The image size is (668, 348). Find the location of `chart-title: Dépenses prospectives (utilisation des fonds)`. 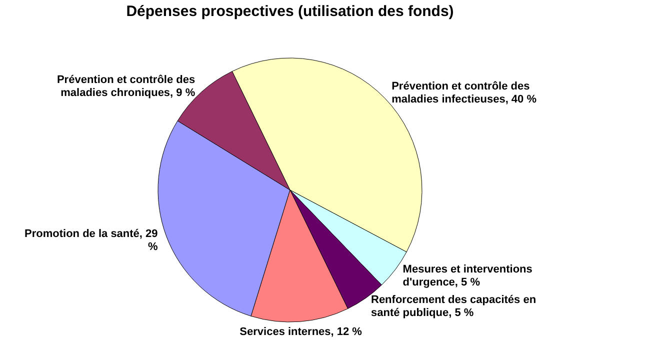

chart-title: Dépenses prospectives (utilisation des fonds) is located at coordinates (290, 11).